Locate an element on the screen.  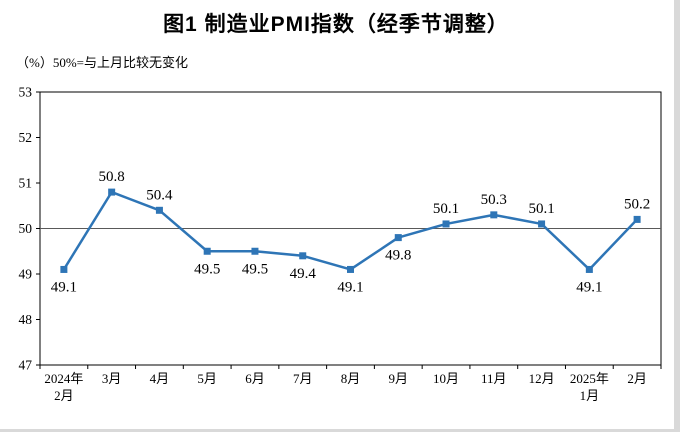
x-axis-labels: 2024年 2月 3月 4月 5月 6月 7月 8月 9月 10月 11月 12月 2025年 1月 2月 is located at coordinates (345, 387).